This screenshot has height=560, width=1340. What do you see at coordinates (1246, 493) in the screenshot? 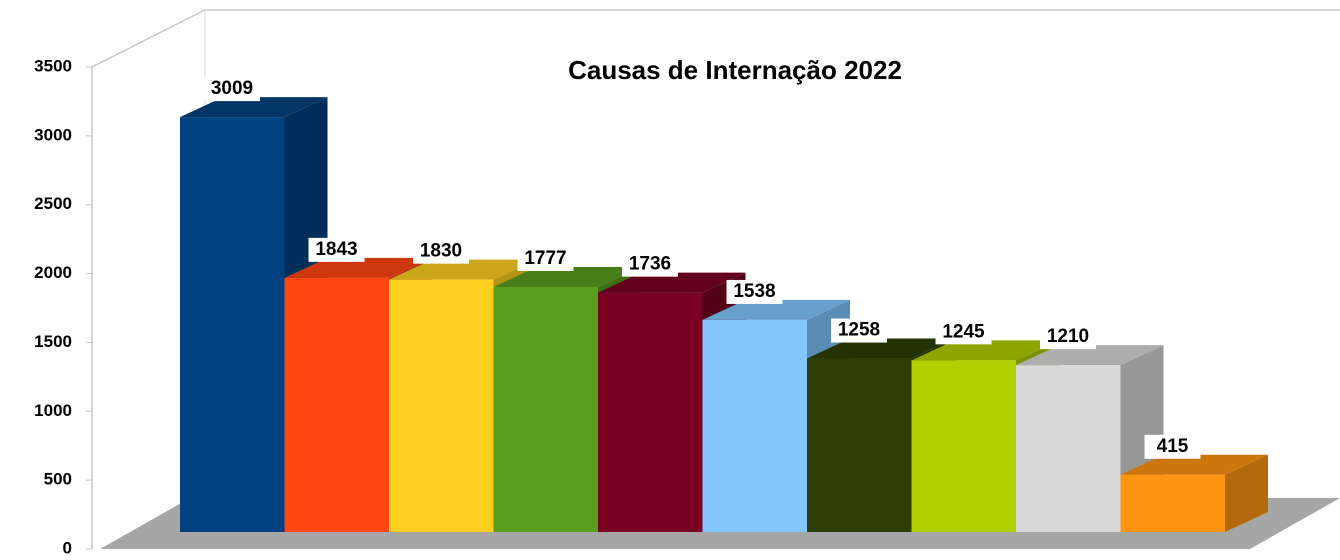
I see `bar-side` at bounding box center [1246, 493].